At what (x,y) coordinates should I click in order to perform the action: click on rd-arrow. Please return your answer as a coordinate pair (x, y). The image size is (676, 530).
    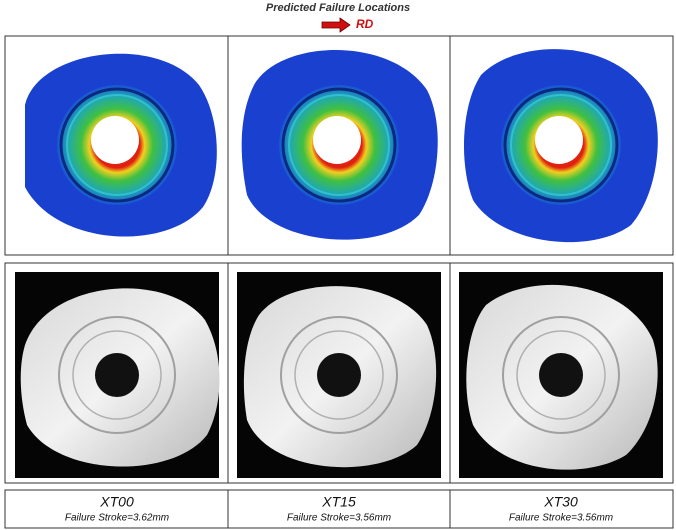
    Looking at the image, I should click on (336, 25).